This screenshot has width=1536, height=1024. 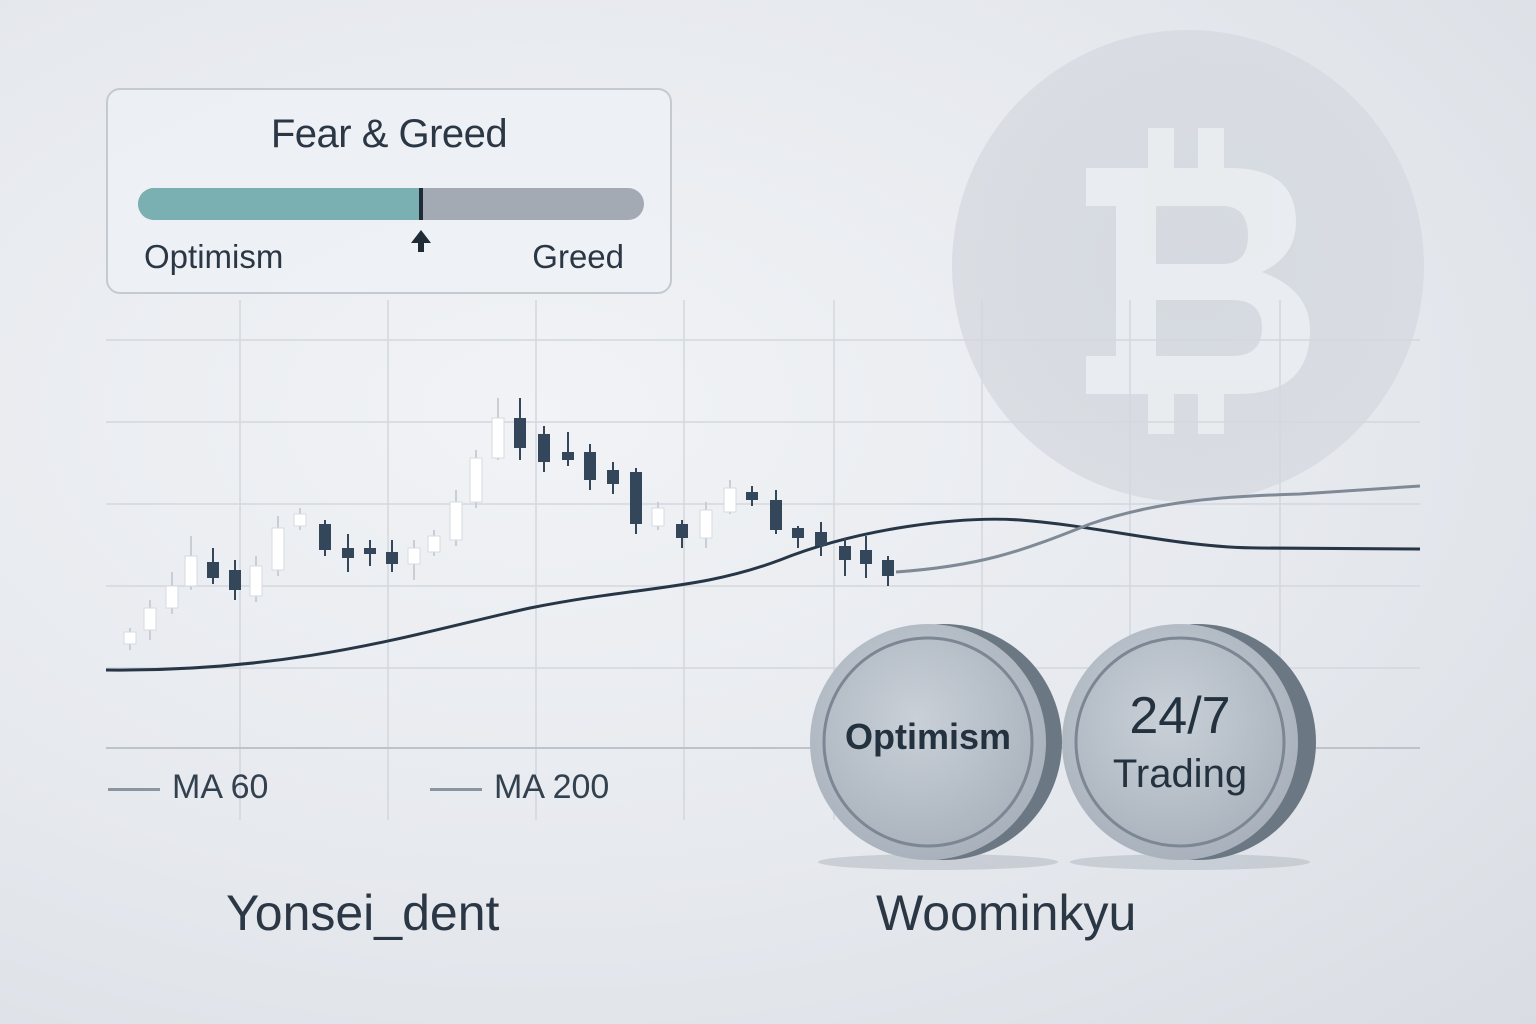 What do you see at coordinates (578, 256) in the screenshot?
I see `gauge-right-label: Greed` at bounding box center [578, 256].